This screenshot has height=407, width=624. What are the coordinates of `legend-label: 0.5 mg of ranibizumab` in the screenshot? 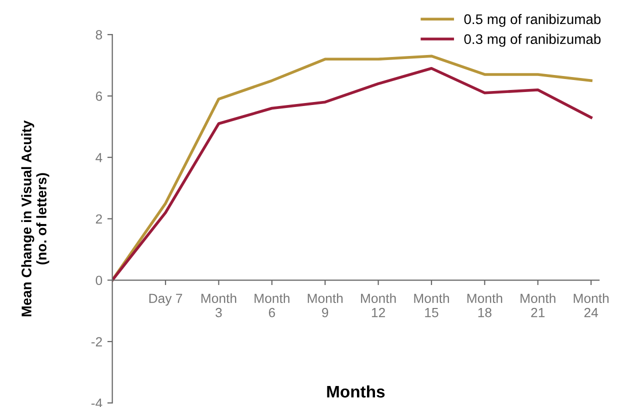 It's located at (532, 20).